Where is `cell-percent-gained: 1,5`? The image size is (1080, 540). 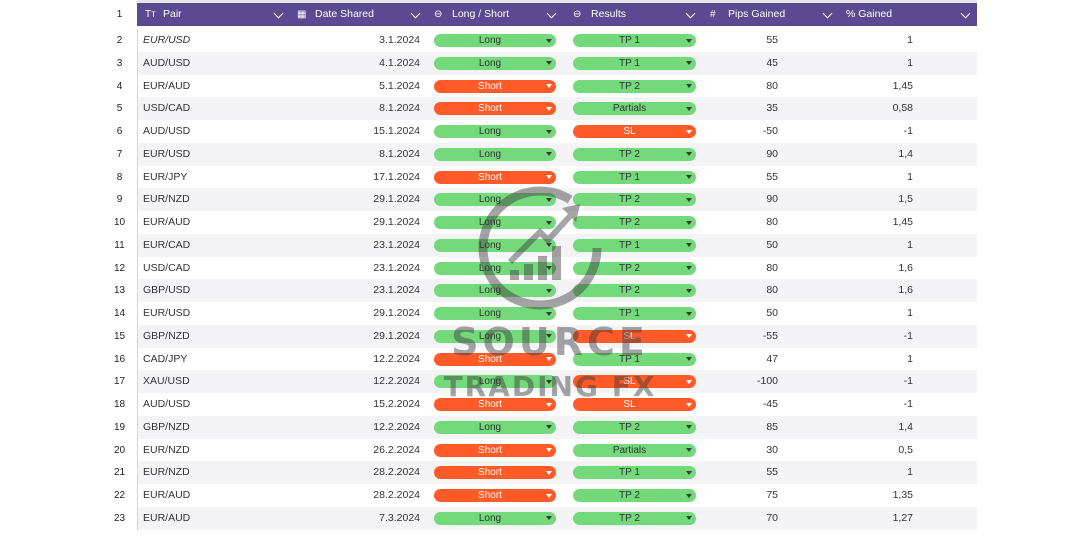 cell-percent-gained: 1,5 is located at coordinates (905, 199).